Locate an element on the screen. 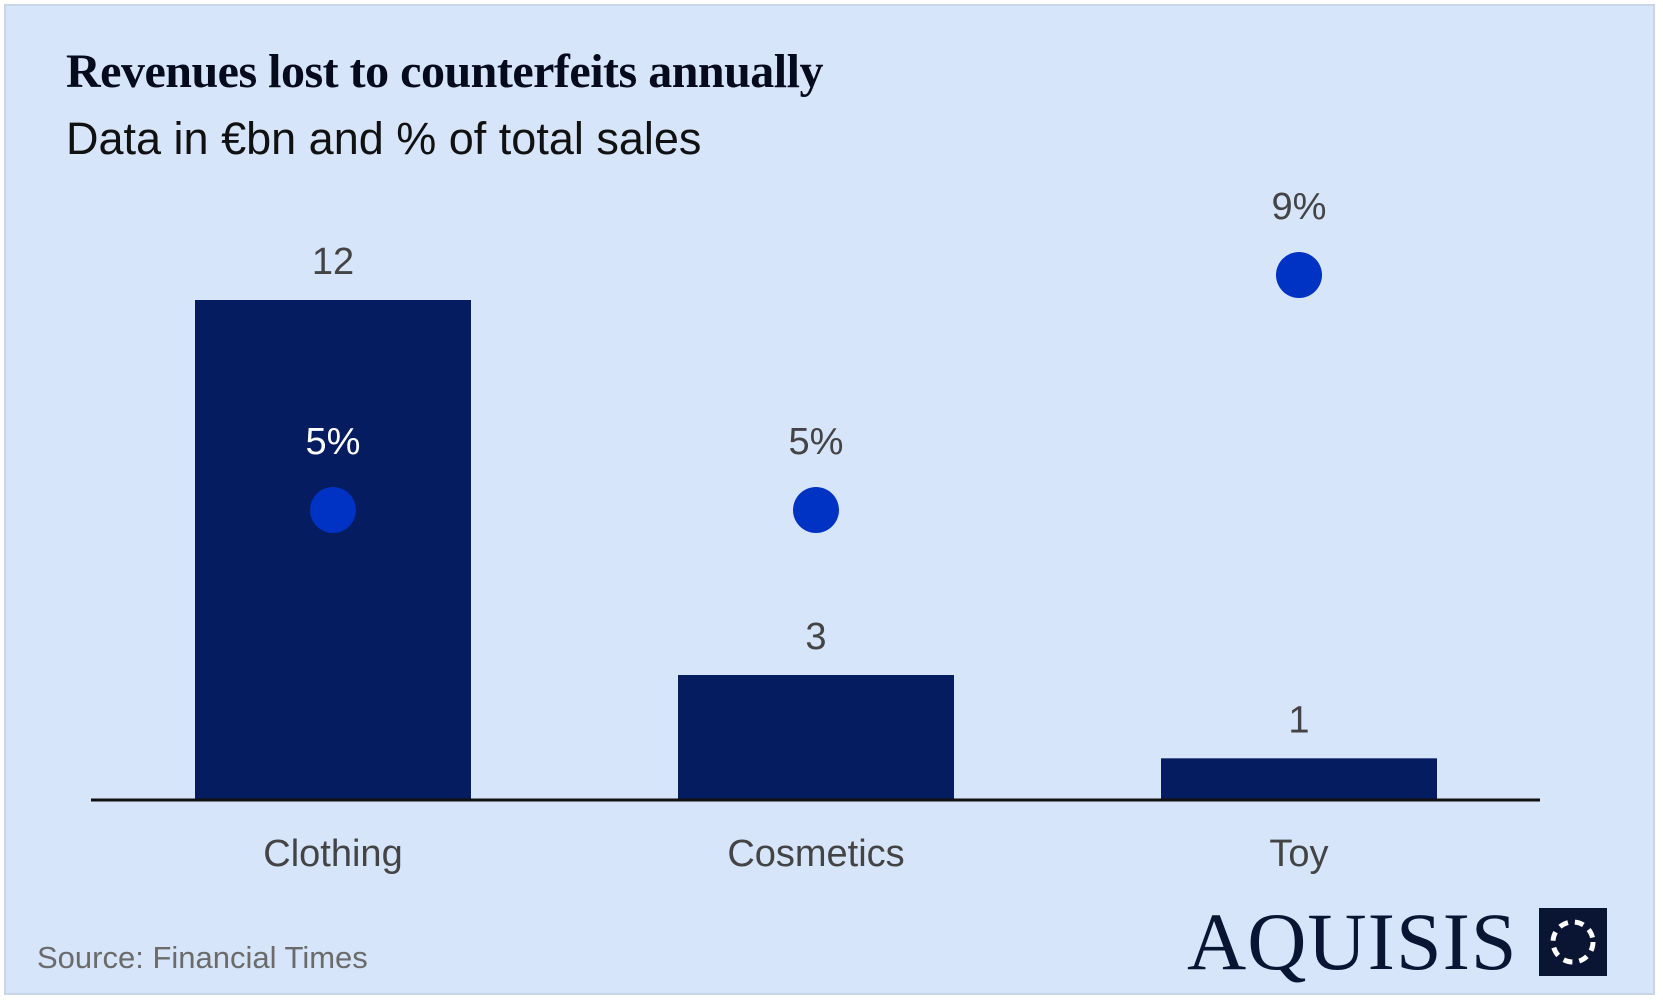  x-tick-label-clothing: Clothing is located at coordinates (332, 854).